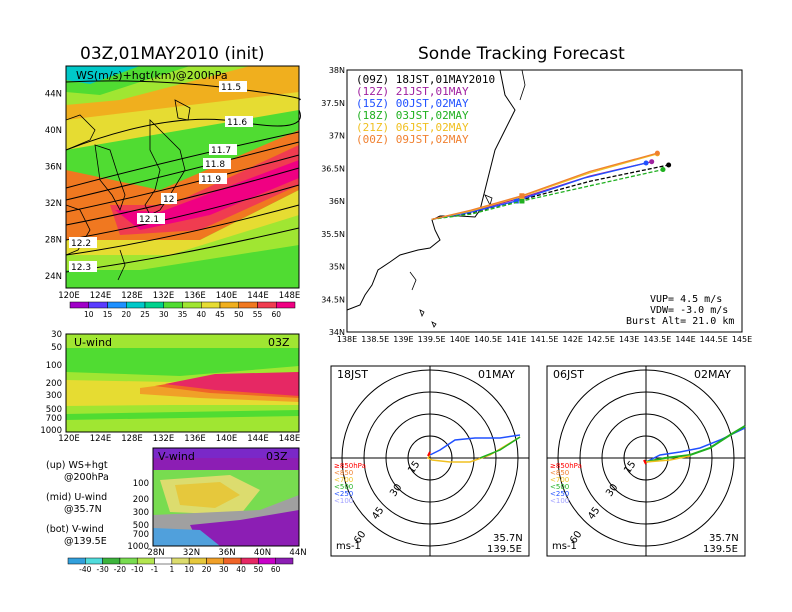  Describe the element at coordinates (276, 314) in the screenshot. I see `ws-colorbar-tick: 60` at that location.